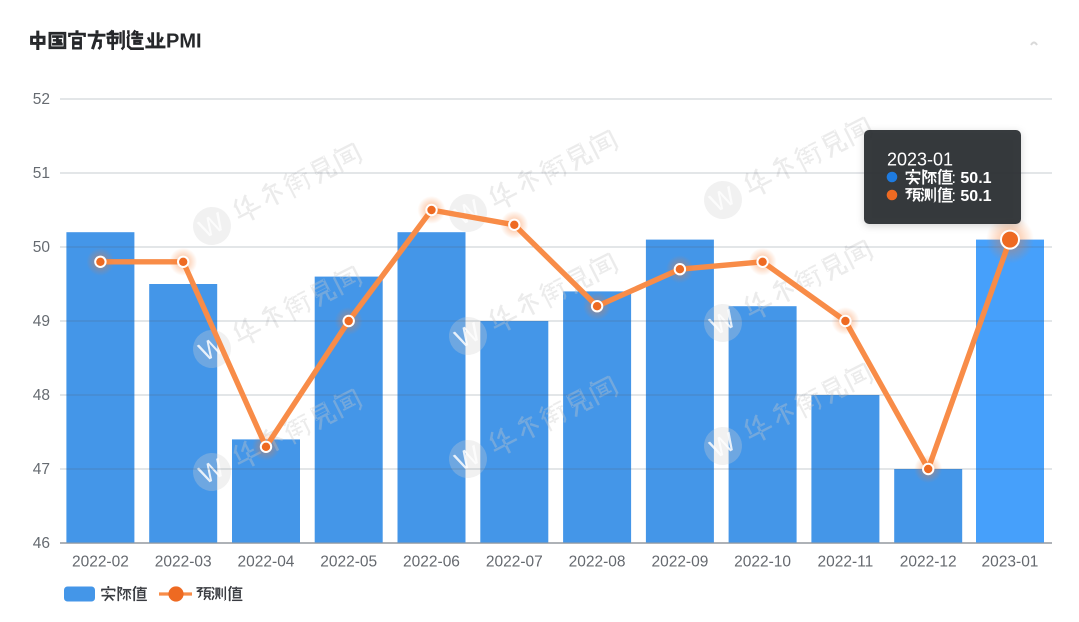 The width and height of the screenshot is (1079, 622). Describe the element at coordinates (41, 469) in the screenshot. I see `svg-text: 47` at that location.